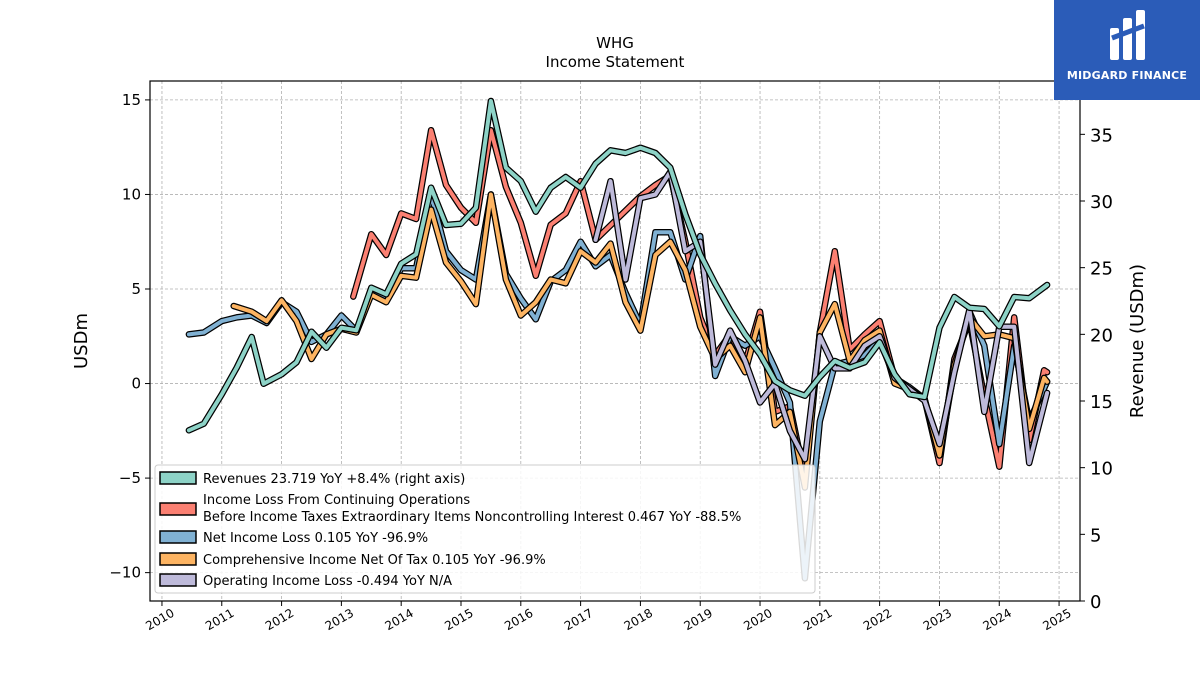 The width and height of the screenshot is (1200, 675). Describe the element at coordinates (1101, 135) in the screenshot. I see `y2-tick-label: 35` at that location.